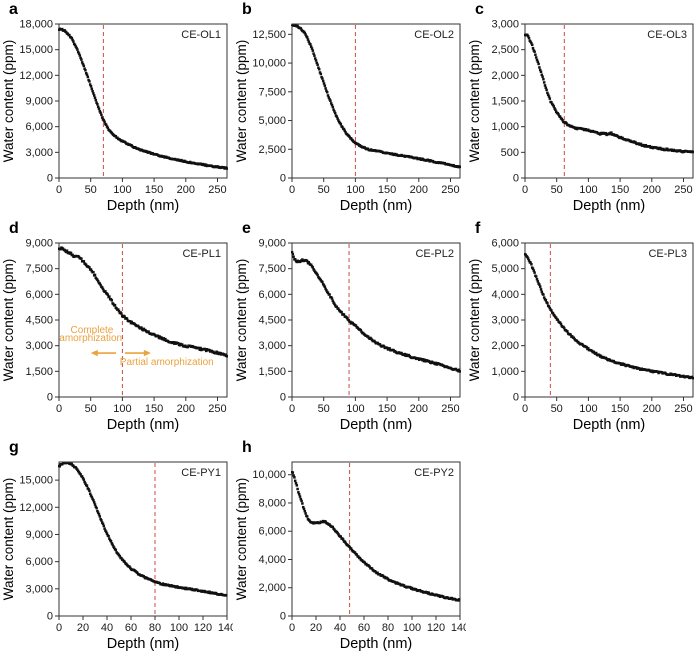  I want to click on panel-letter: e, so click(246, 228).